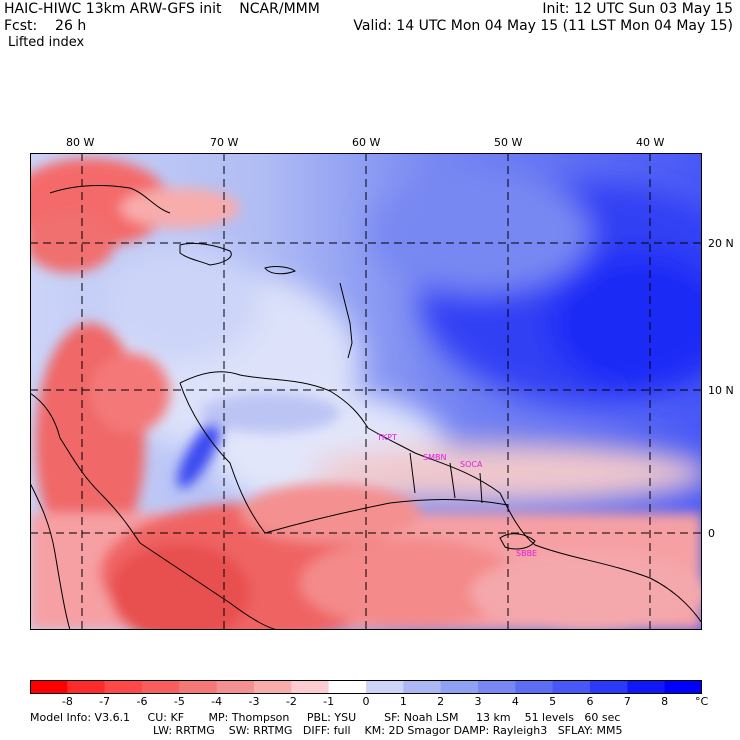 Image resolution: width=740 pixels, height=740 pixels. Describe the element at coordinates (721, 390) in the screenshot. I see `lat-label-10n: 10 N` at that location.